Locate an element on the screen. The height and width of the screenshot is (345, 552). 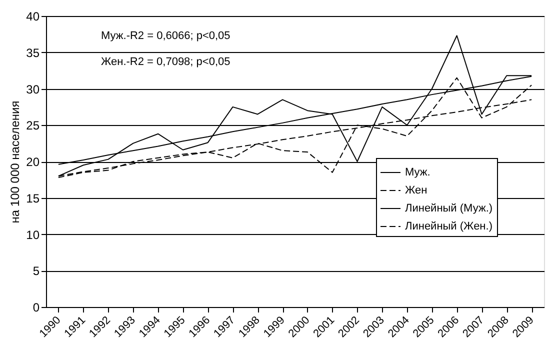
y-tick-label: 30 is located at coordinates (33, 89).